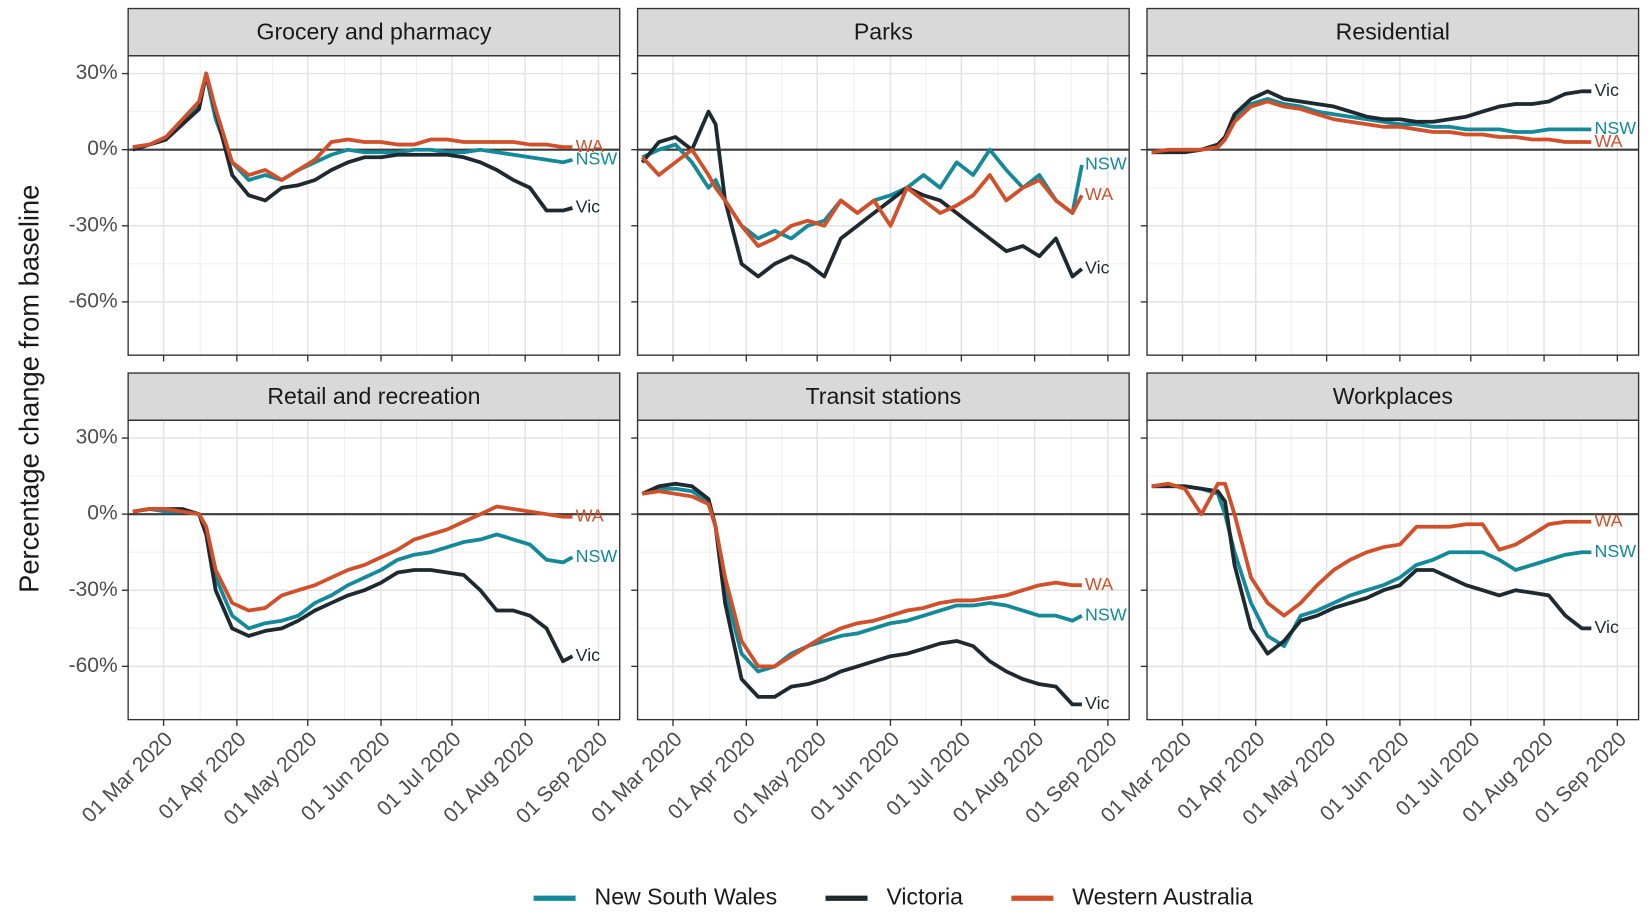 The width and height of the screenshot is (1647, 912). I want to click on legend-label: New South Wales, so click(686, 896).